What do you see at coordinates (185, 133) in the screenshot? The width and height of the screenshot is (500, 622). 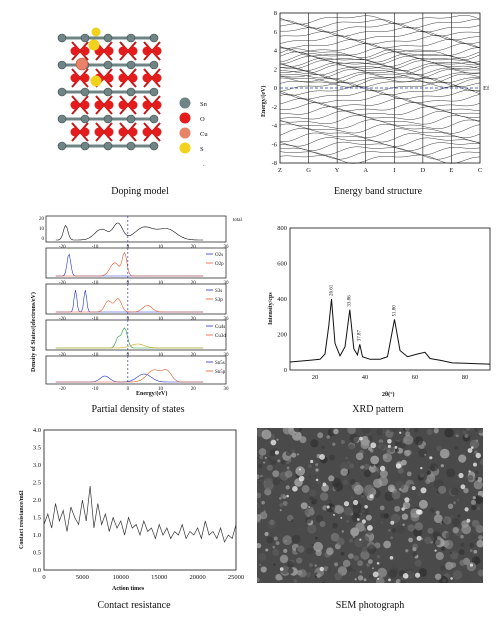 I see `legend-swatch-cu` at bounding box center [185, 133].